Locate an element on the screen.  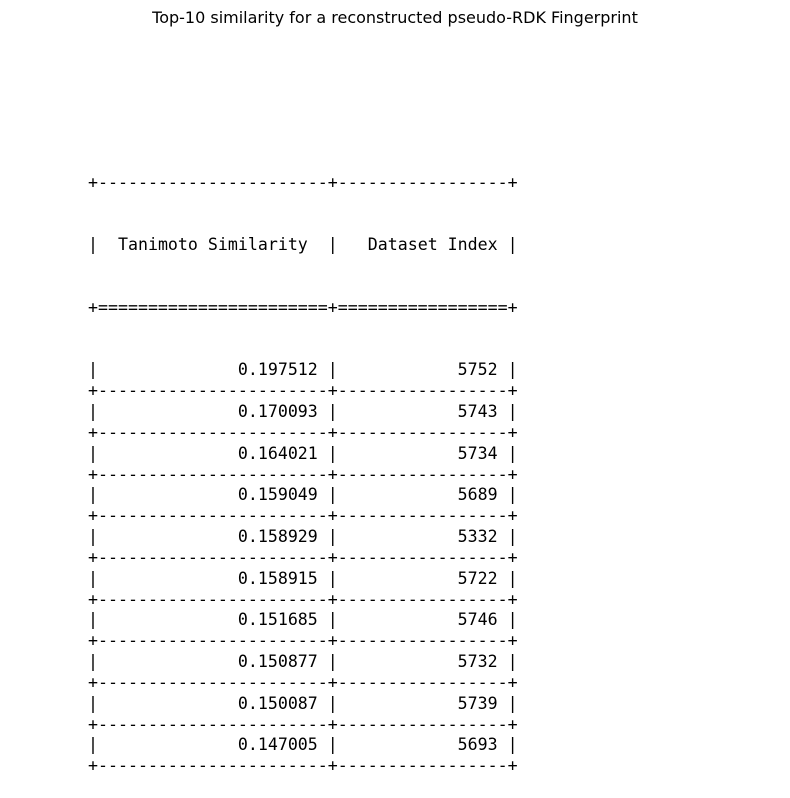
header-tanimoto-similarity: Tanimoto Similarity is located at coordinates (213, 245).